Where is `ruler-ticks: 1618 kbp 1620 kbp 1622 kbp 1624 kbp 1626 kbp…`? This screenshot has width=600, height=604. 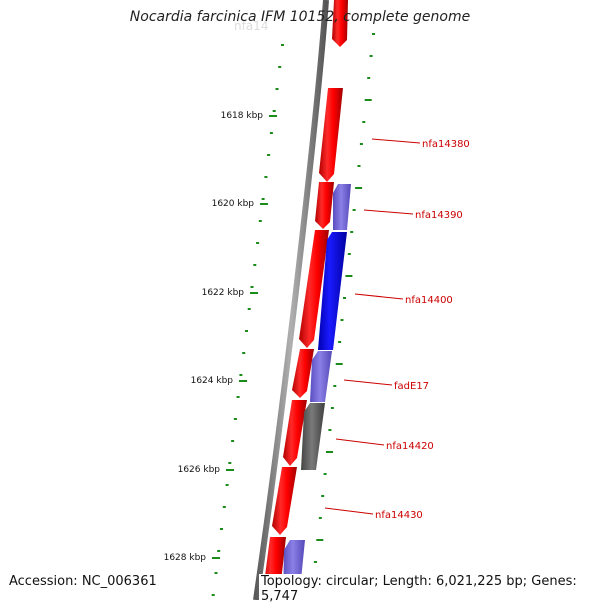
ruler-ticks: 1618 kbp 1620 kbp 1622 kbp 1624 kbp 1626 kbp… is located at coordinates (220, 337).